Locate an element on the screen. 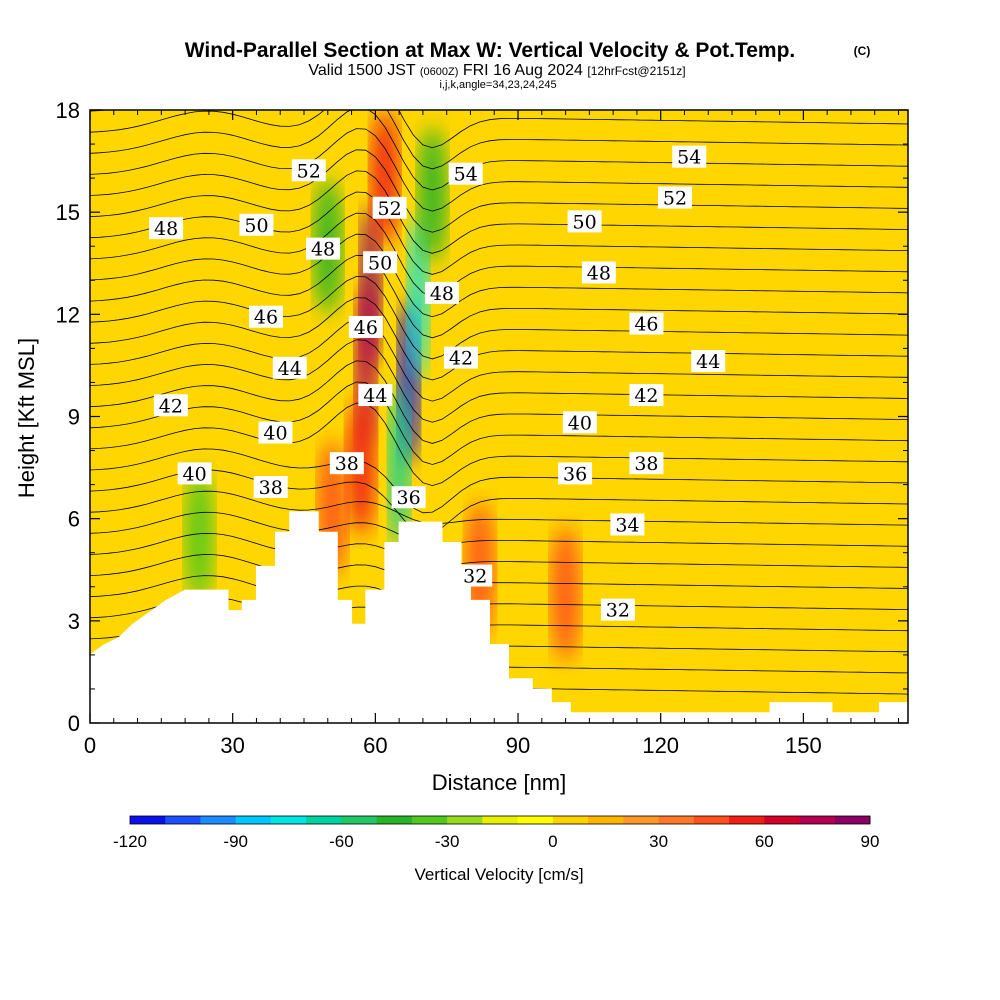  contour-label-text: 50 is located at coordinates (585, 222).